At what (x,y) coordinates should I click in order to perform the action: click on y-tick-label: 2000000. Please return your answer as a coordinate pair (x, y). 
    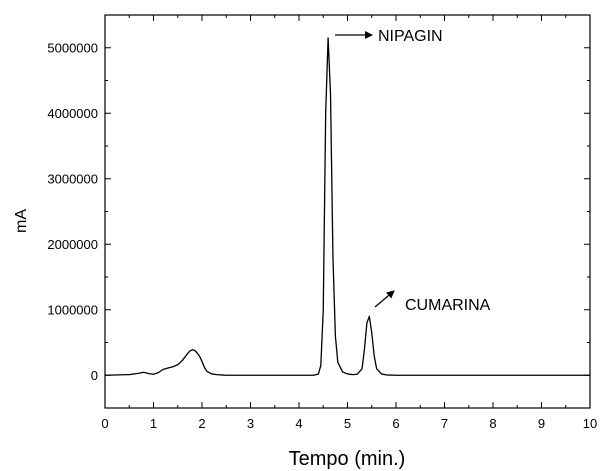
    Looking at the image, I should click on (72, 244).